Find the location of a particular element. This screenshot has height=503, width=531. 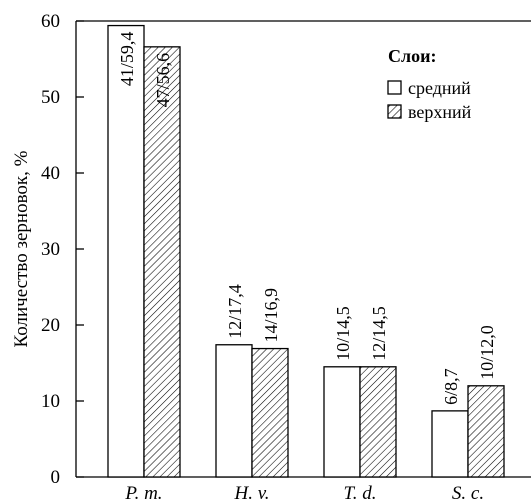

y-tick-label: 10 is located at coordinates (50, 401).